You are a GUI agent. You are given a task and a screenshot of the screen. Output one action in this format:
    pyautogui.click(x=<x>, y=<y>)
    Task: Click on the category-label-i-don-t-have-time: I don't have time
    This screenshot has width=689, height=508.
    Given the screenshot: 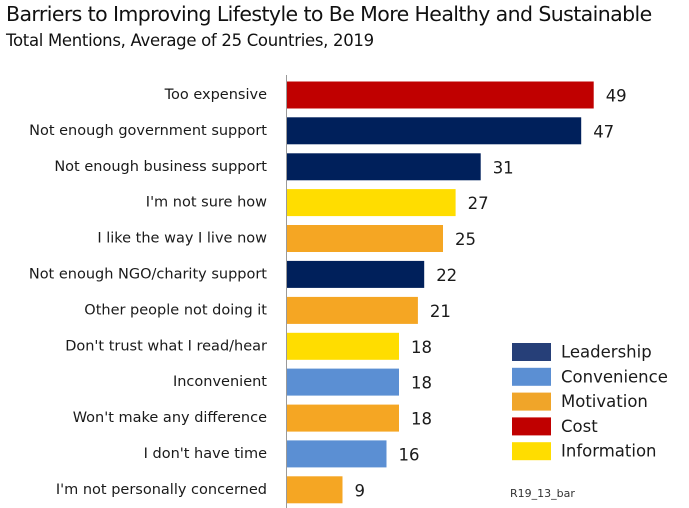 What is the action you would take?
    pyautogui.click(x=205, y=454)
    